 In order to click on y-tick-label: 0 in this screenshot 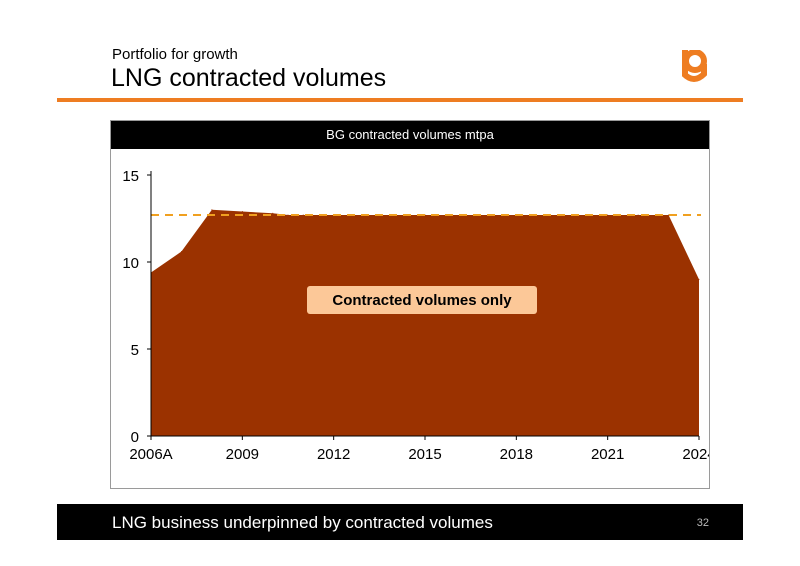, I will do `click(135, 437)`.